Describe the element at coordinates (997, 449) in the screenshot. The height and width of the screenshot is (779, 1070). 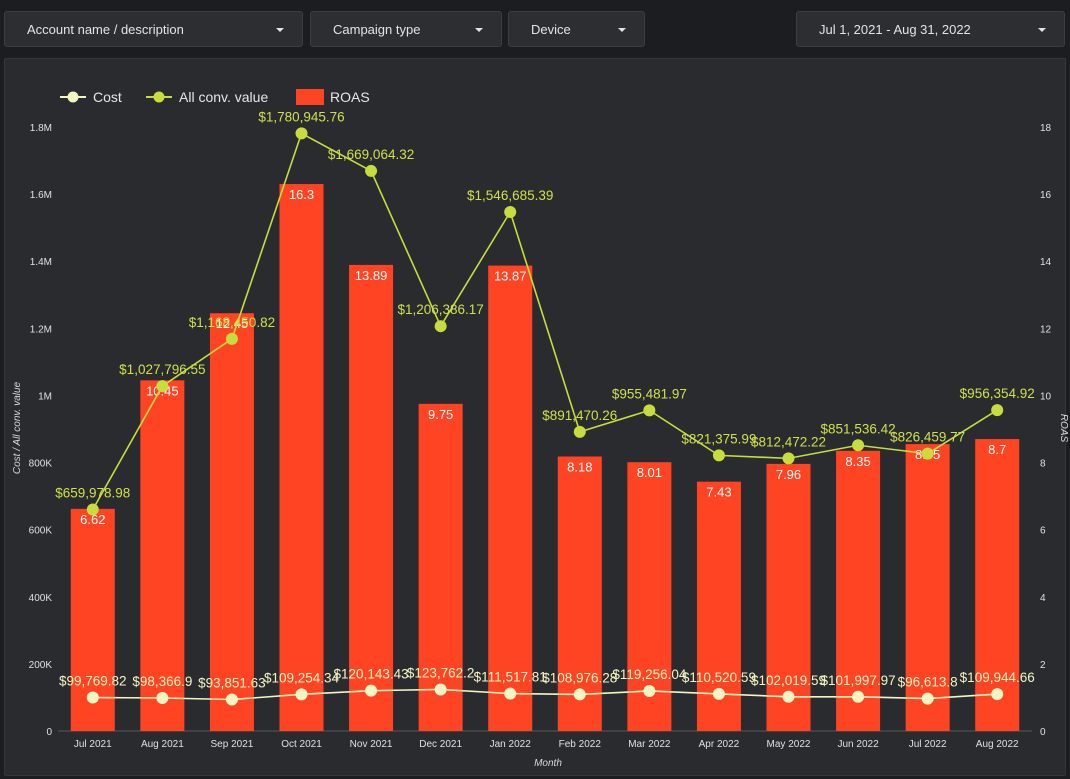
I see `roas-data-label: 8.7` at that location.